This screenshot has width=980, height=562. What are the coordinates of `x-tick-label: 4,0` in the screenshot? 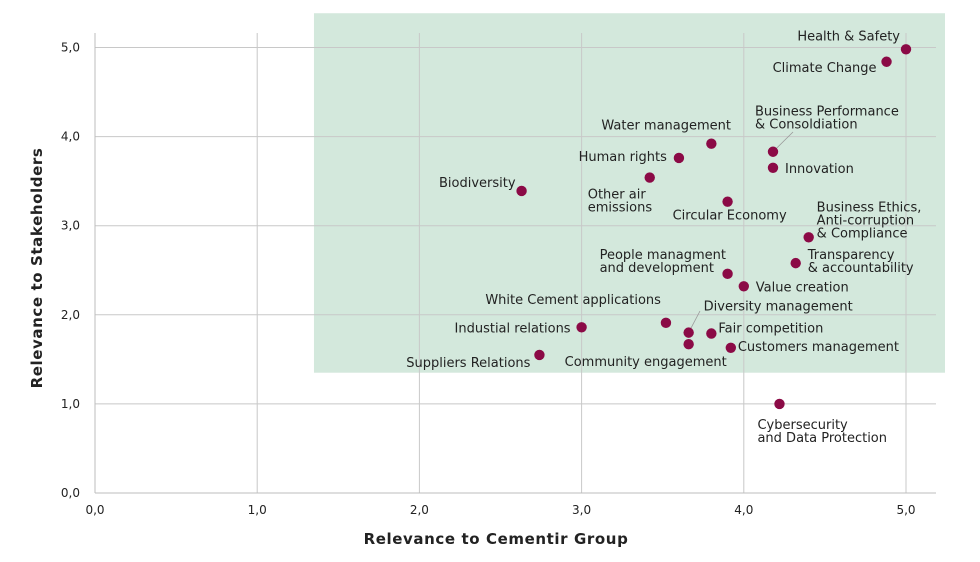 It's located at (743, 510).